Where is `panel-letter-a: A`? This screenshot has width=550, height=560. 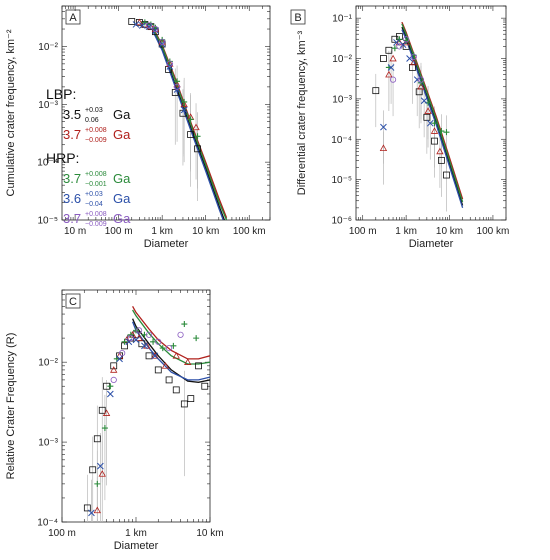 panel-letter-a: A is located at coordinates (73, 17).